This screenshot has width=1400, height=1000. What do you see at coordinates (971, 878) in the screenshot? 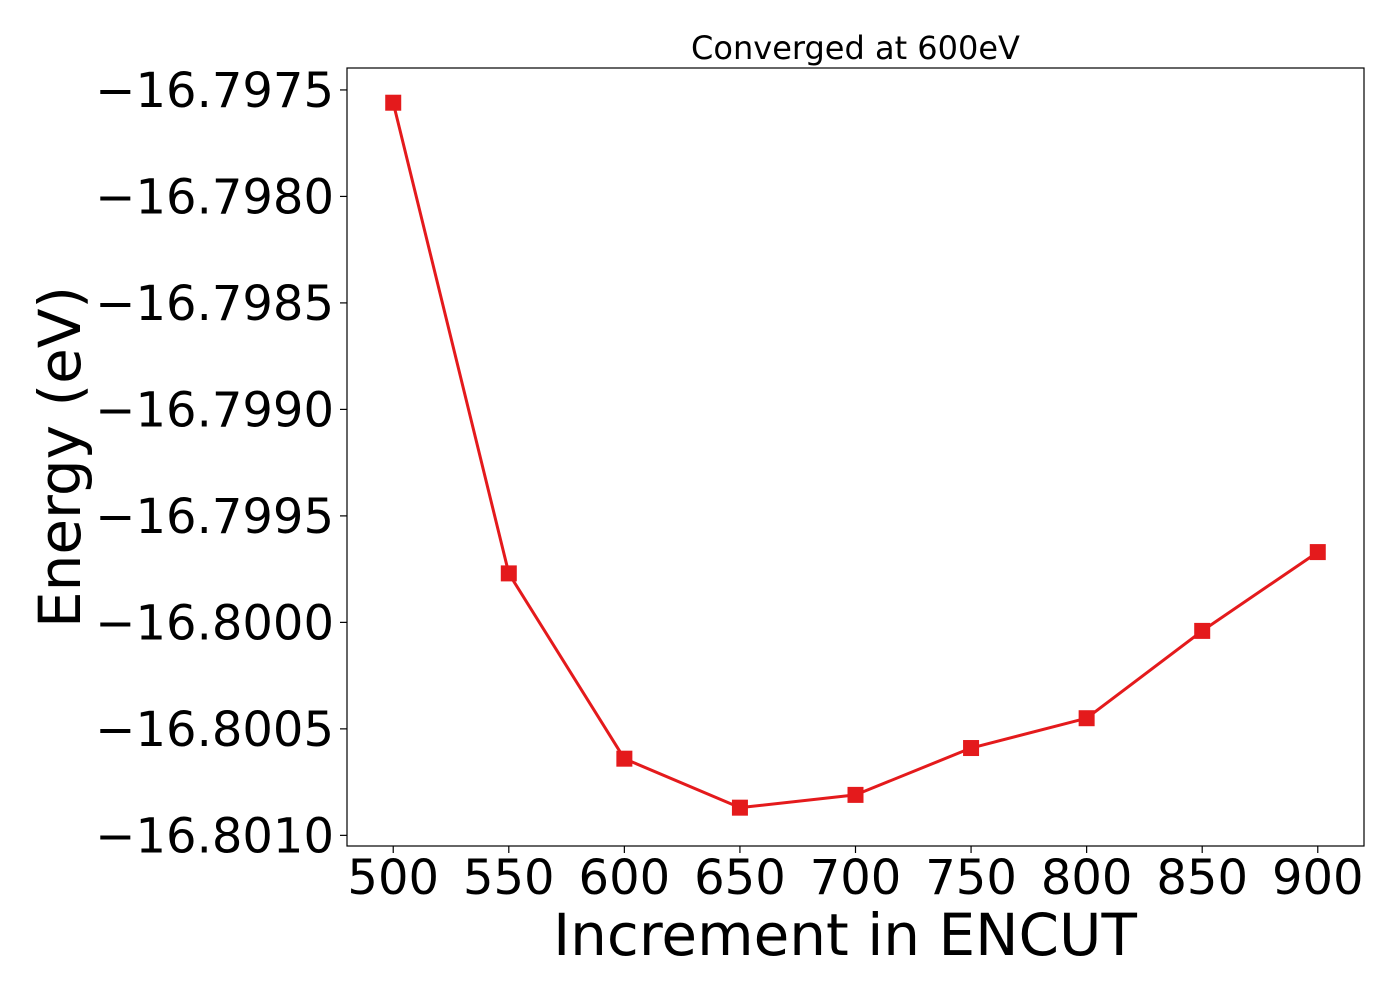
I see `x-tick-label: 750` at bounding box center [971, 878].